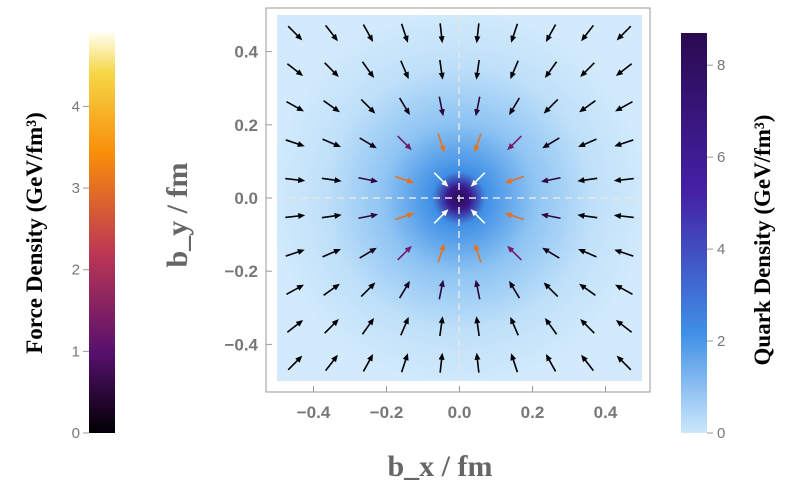  I want to click on x-tick-label: −0.4, so click(314, 412).